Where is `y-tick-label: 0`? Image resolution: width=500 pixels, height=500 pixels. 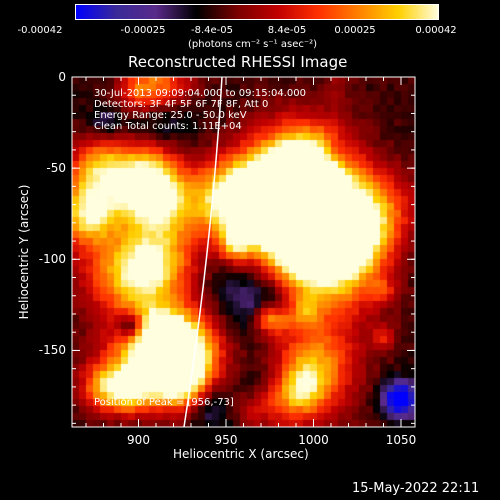 y-tick-label: 0 is located at coordinates (62, 77).